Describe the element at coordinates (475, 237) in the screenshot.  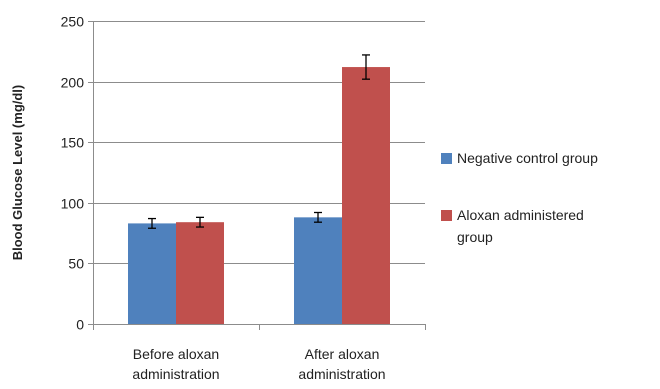
I see `legend-label-1-line-1: group` at that location.